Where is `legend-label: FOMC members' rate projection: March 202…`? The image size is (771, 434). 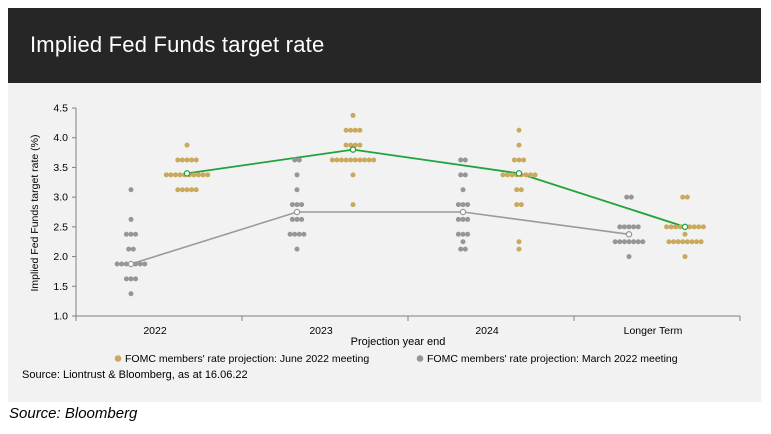
legend-label: FOMC members' rate projection: March 202… is located at coordinates (552, 359).